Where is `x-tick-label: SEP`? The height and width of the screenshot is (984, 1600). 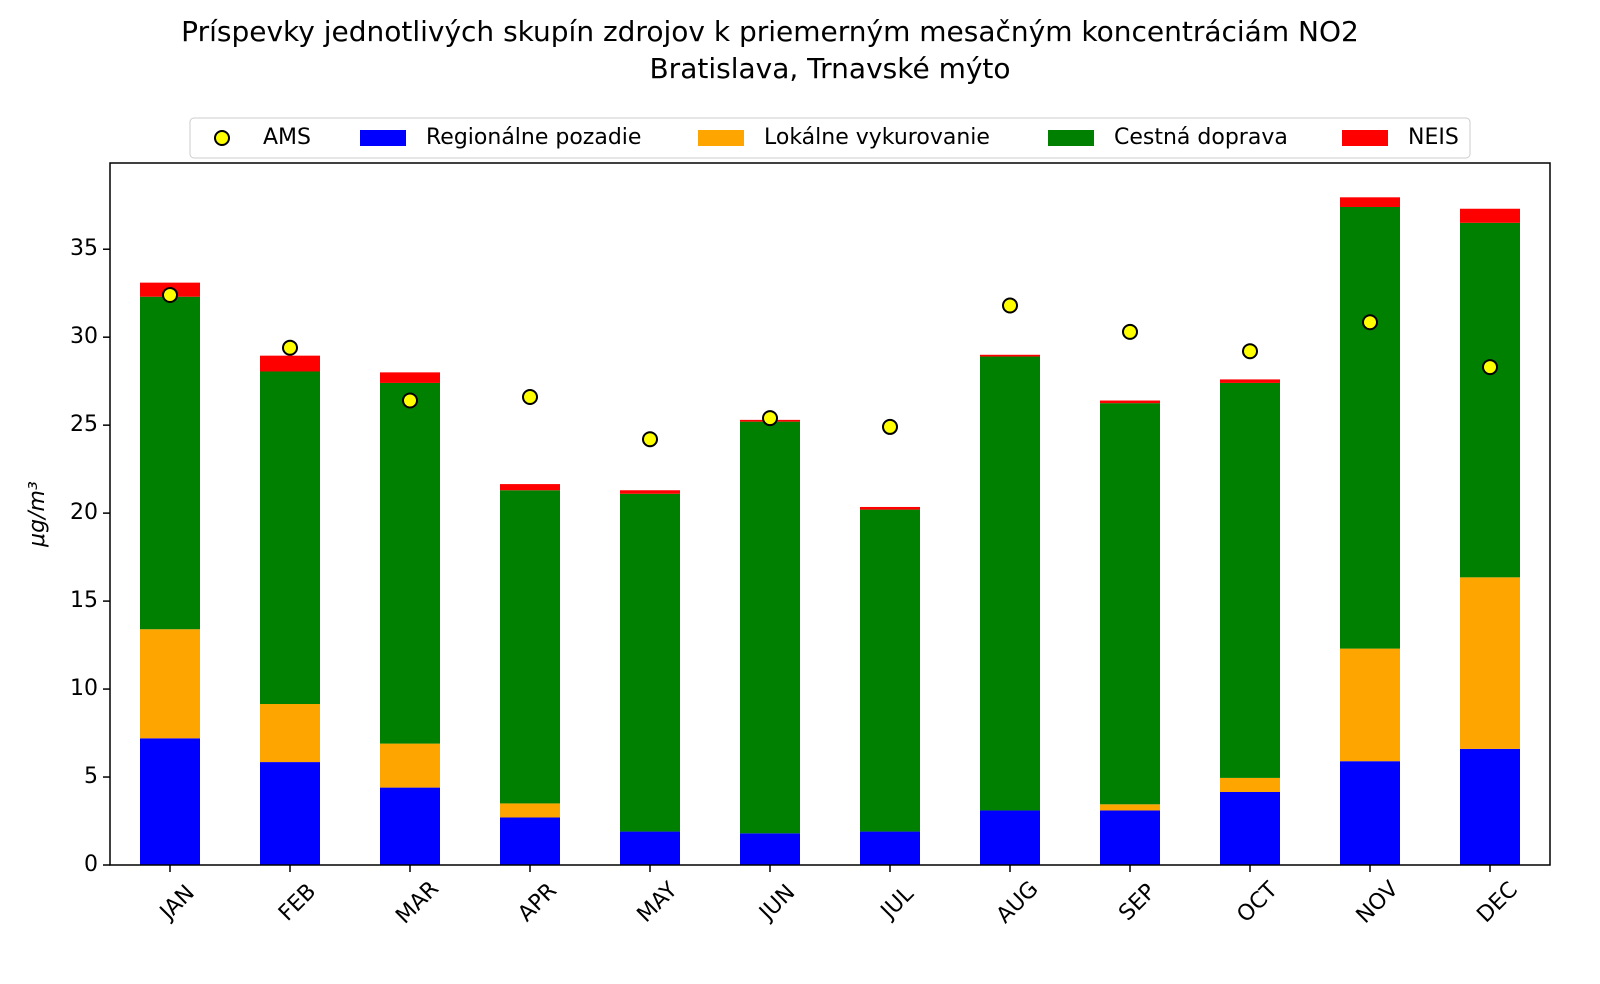 x-tick-label: SEP is located at coordinates (1137, 902).